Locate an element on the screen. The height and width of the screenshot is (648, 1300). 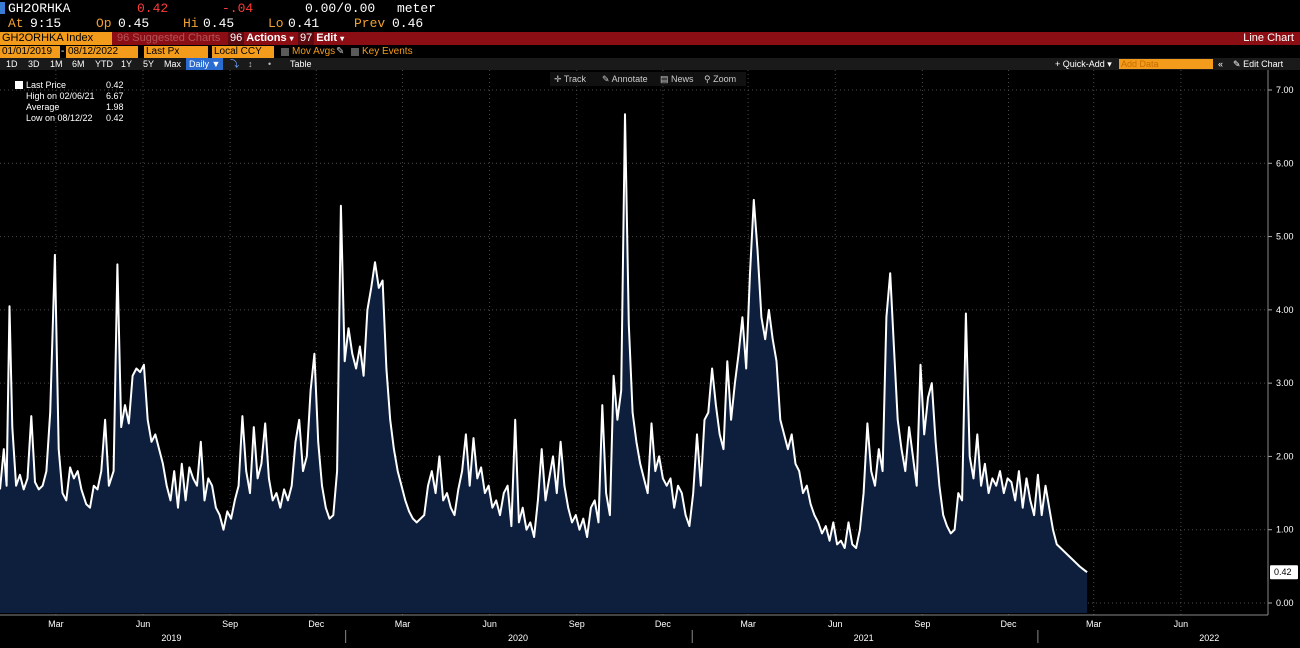
quick-add-label: + Quick-Add is located at coordinates (1080, 64).